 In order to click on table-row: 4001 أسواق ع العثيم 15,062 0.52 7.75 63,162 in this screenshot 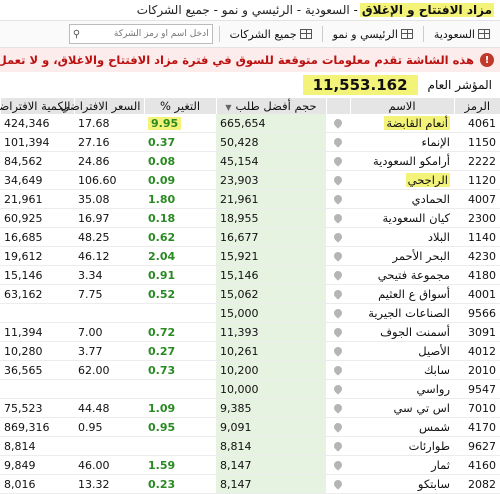, I will do `click(250, 294)`.